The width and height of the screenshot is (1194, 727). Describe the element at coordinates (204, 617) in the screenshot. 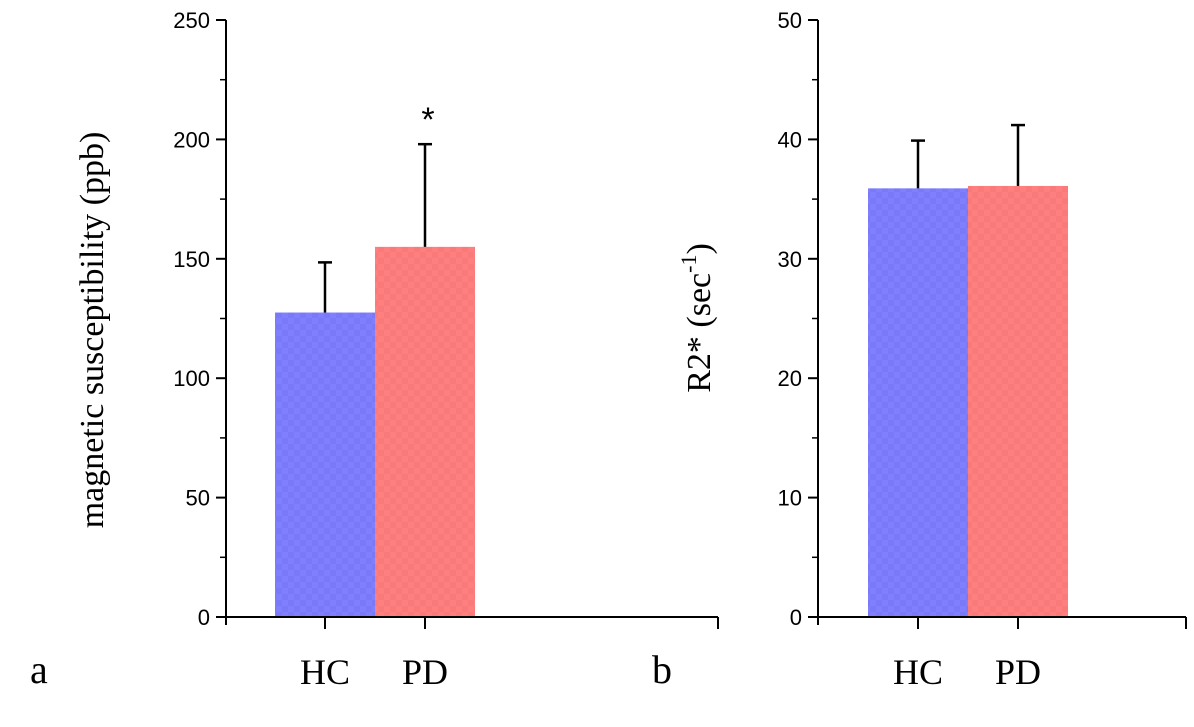

I see `y-tick-label-a-0: 0` at that location.